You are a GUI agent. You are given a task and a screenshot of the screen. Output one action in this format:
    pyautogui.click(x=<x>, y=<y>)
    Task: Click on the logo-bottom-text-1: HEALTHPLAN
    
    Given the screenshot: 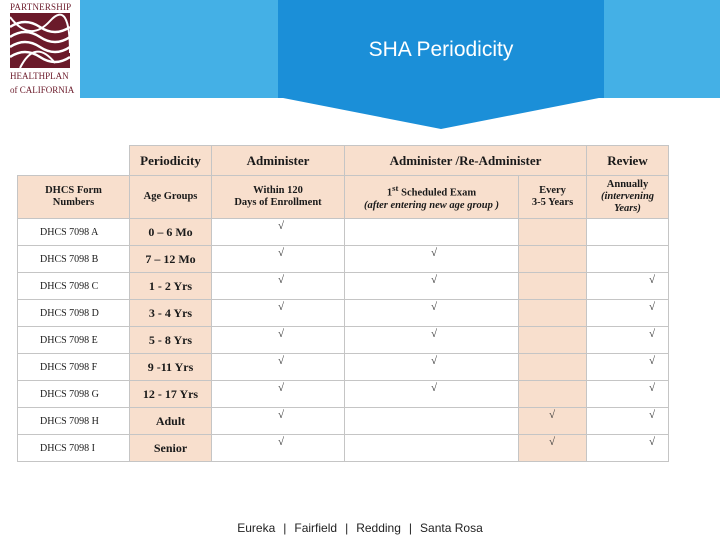 What is the action you would take?
    pyautogui.click(x=39, y=76)
    